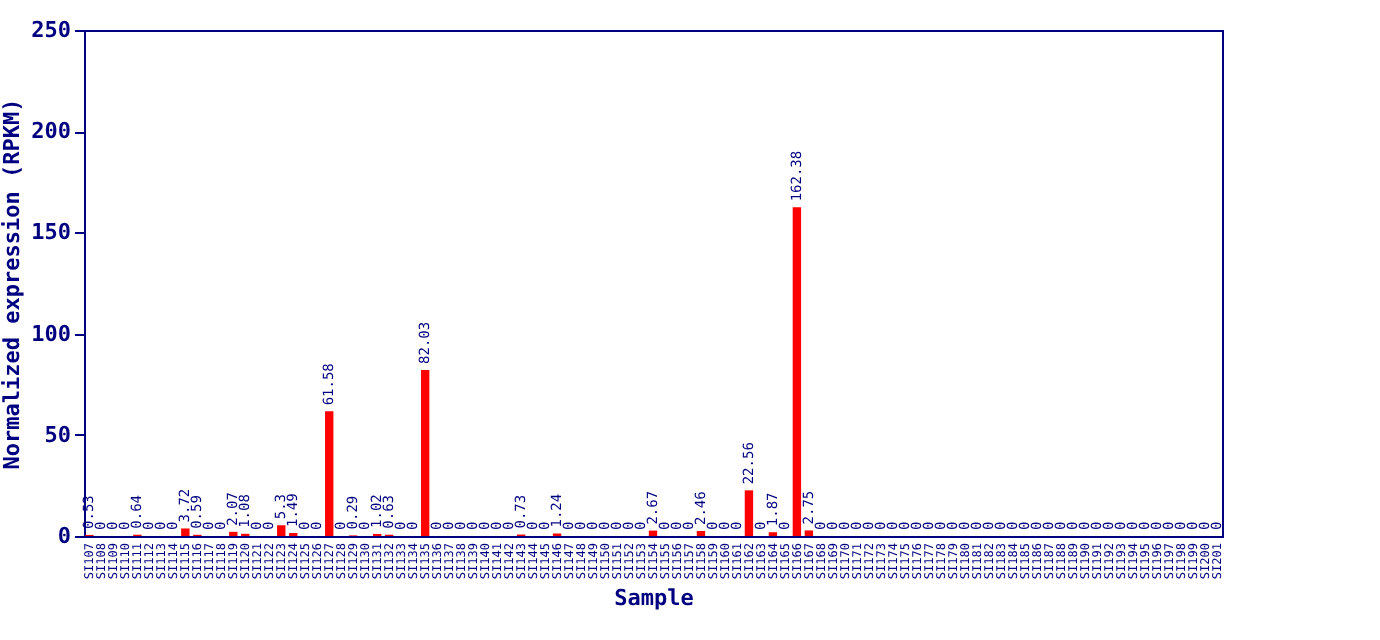 The height and width of the screenshot is (640, 1380). Describe the element at coordinates (51, 131) in the screenshot. I see `y-tick-label: 200` at that location.